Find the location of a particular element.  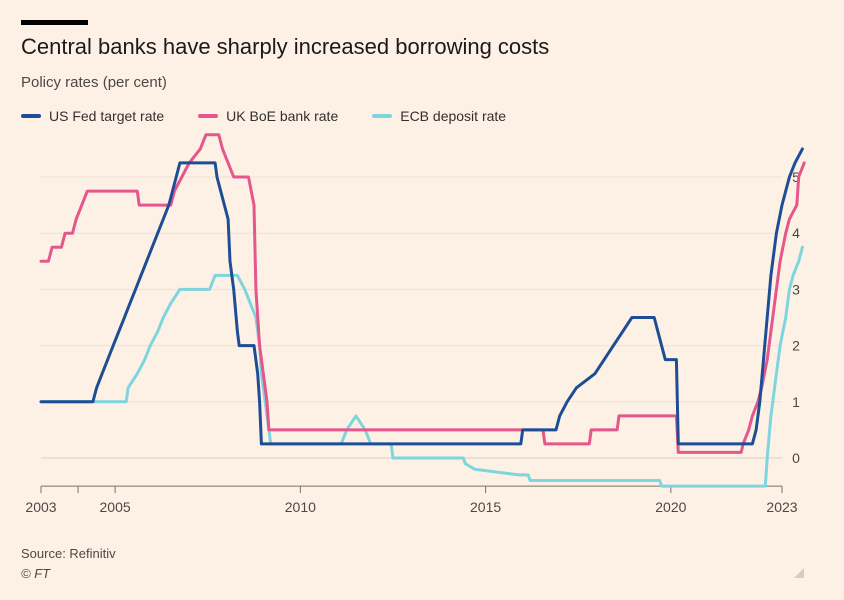

x-tick-label-2023: 2023 is located at coordinates (781, 507).